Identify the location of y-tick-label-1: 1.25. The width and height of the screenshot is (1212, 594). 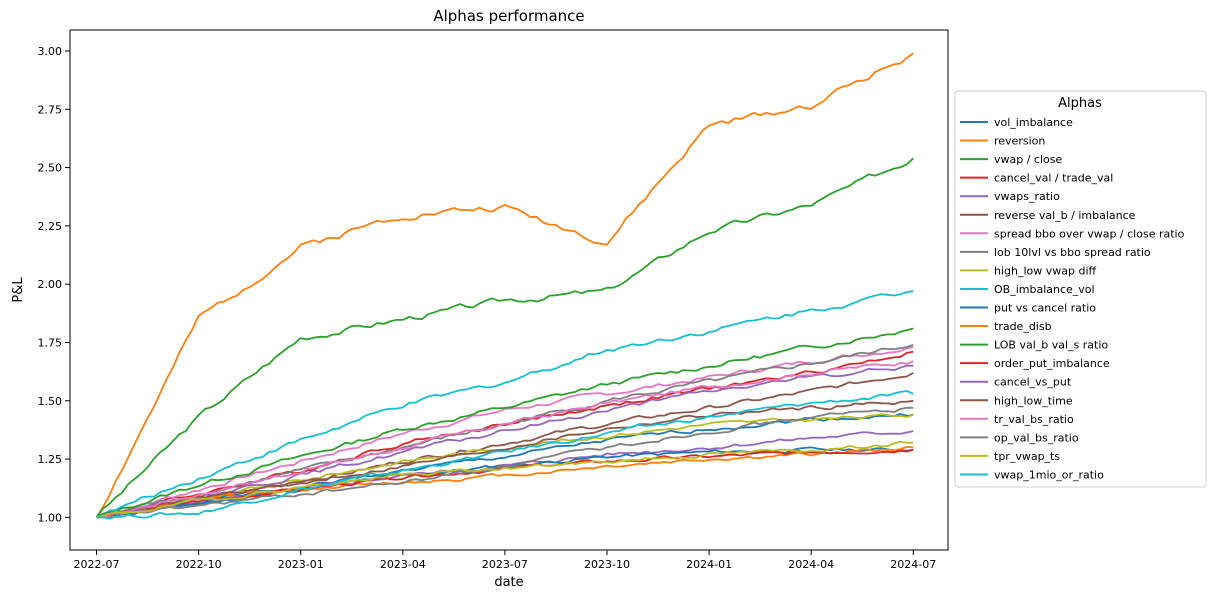
(50, 459).